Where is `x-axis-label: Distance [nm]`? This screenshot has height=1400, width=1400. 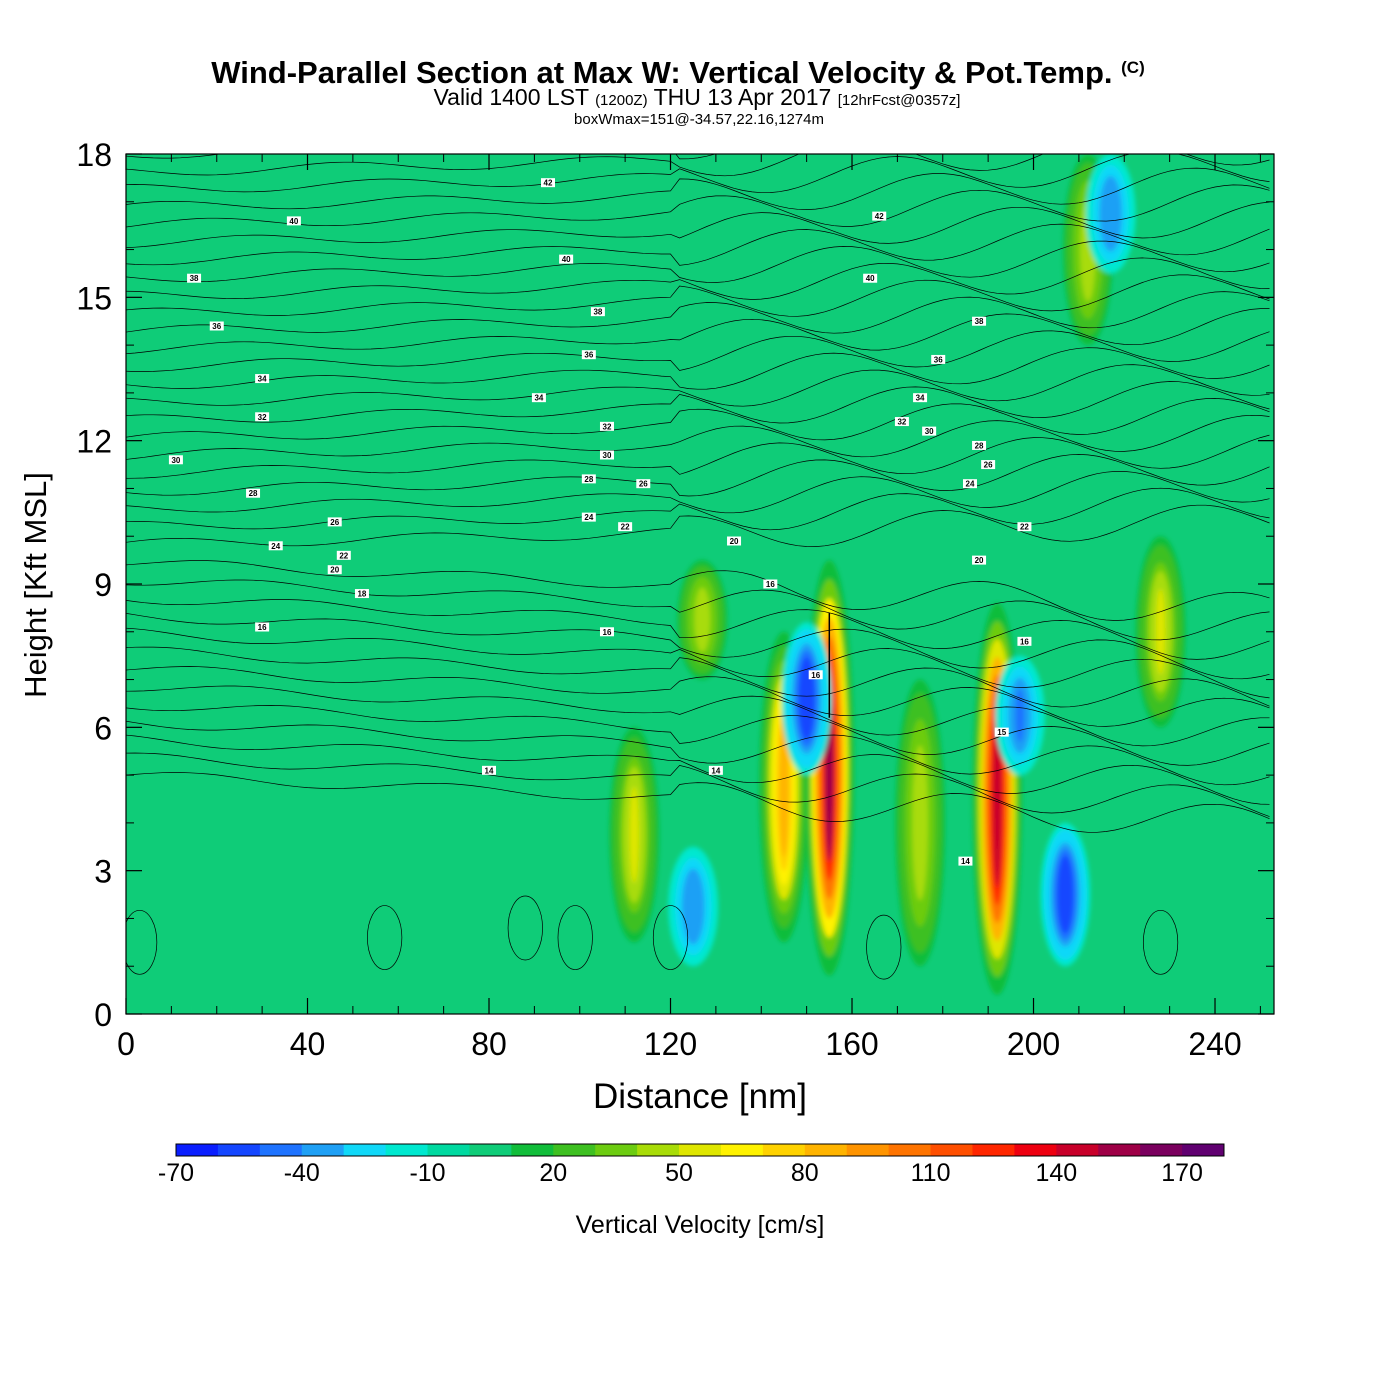 x-axis-label: Distance [nm] is located at coordinates (700, 1096).